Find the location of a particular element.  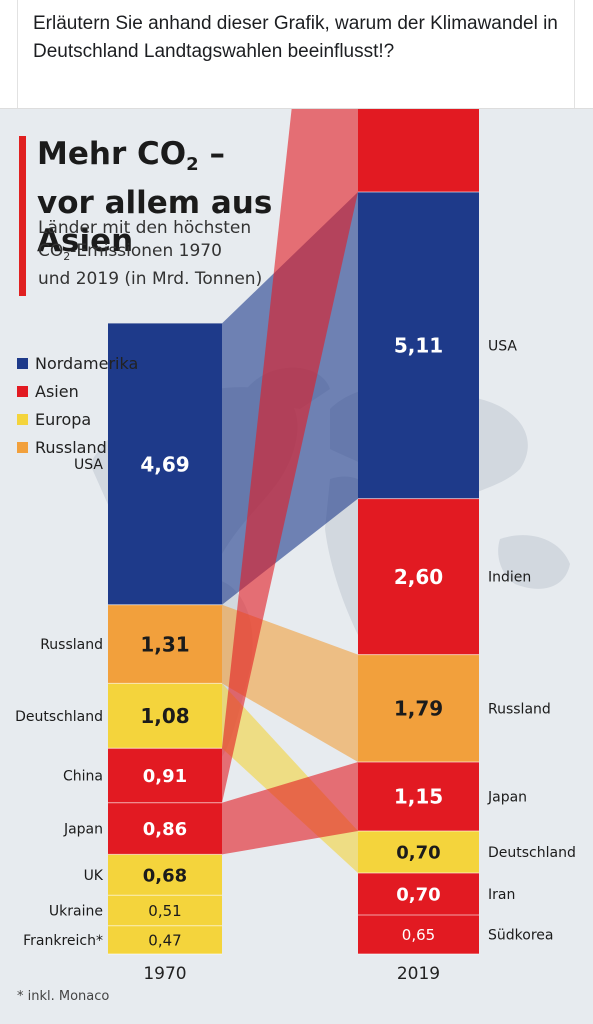

chart-footnote: * inkl. Monaco is located at coordinates (63, 996).